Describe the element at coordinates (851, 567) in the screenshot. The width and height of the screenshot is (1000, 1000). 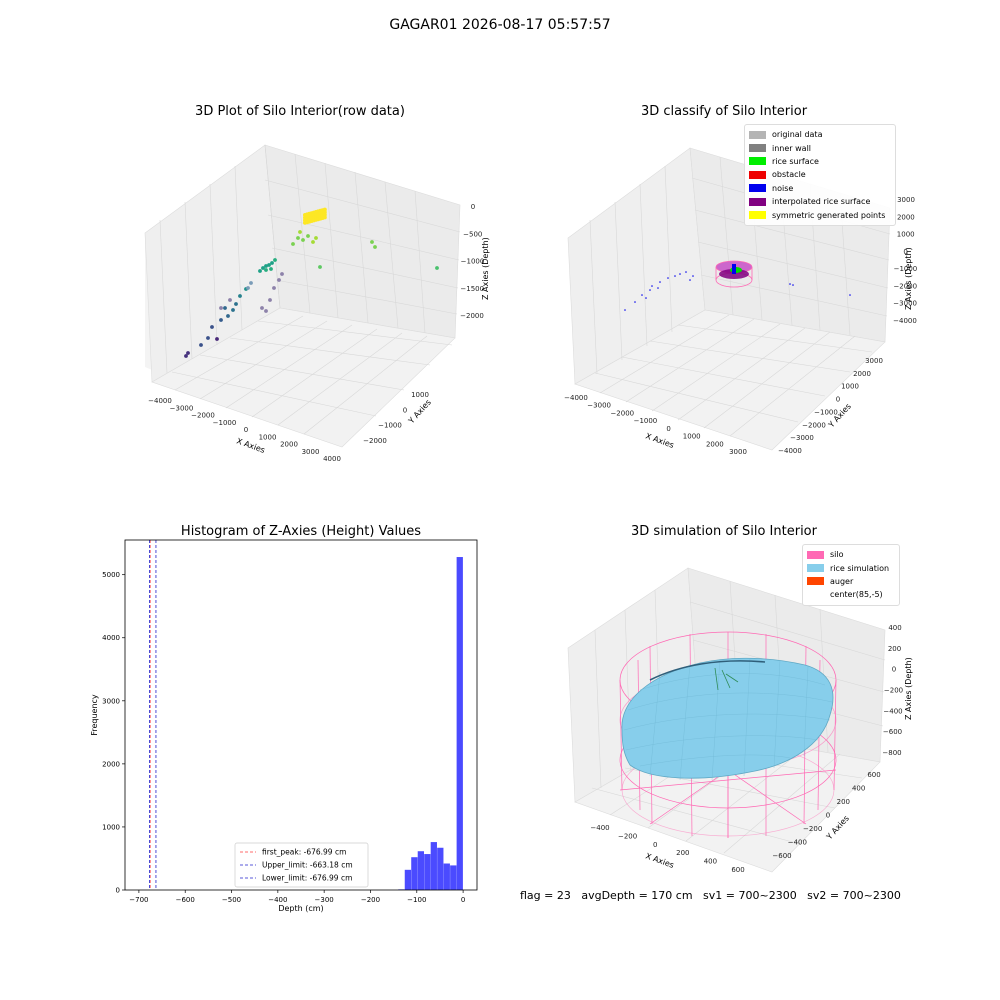
I see `simulation-legend-item: rice simulation` at that location.